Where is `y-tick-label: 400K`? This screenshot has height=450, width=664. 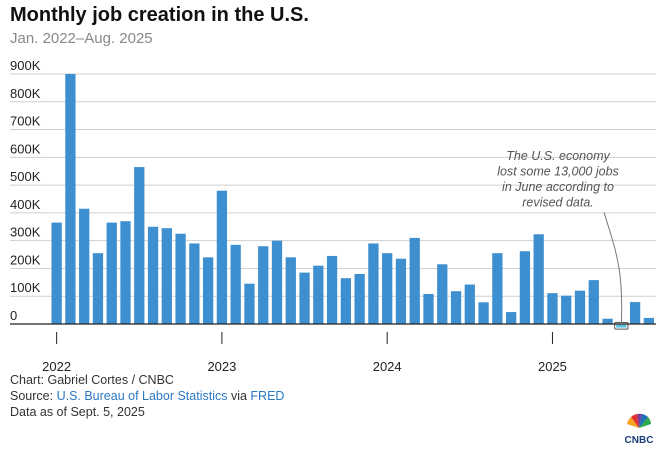
y-tick-label: 400K is located at coordinates (25, 204).